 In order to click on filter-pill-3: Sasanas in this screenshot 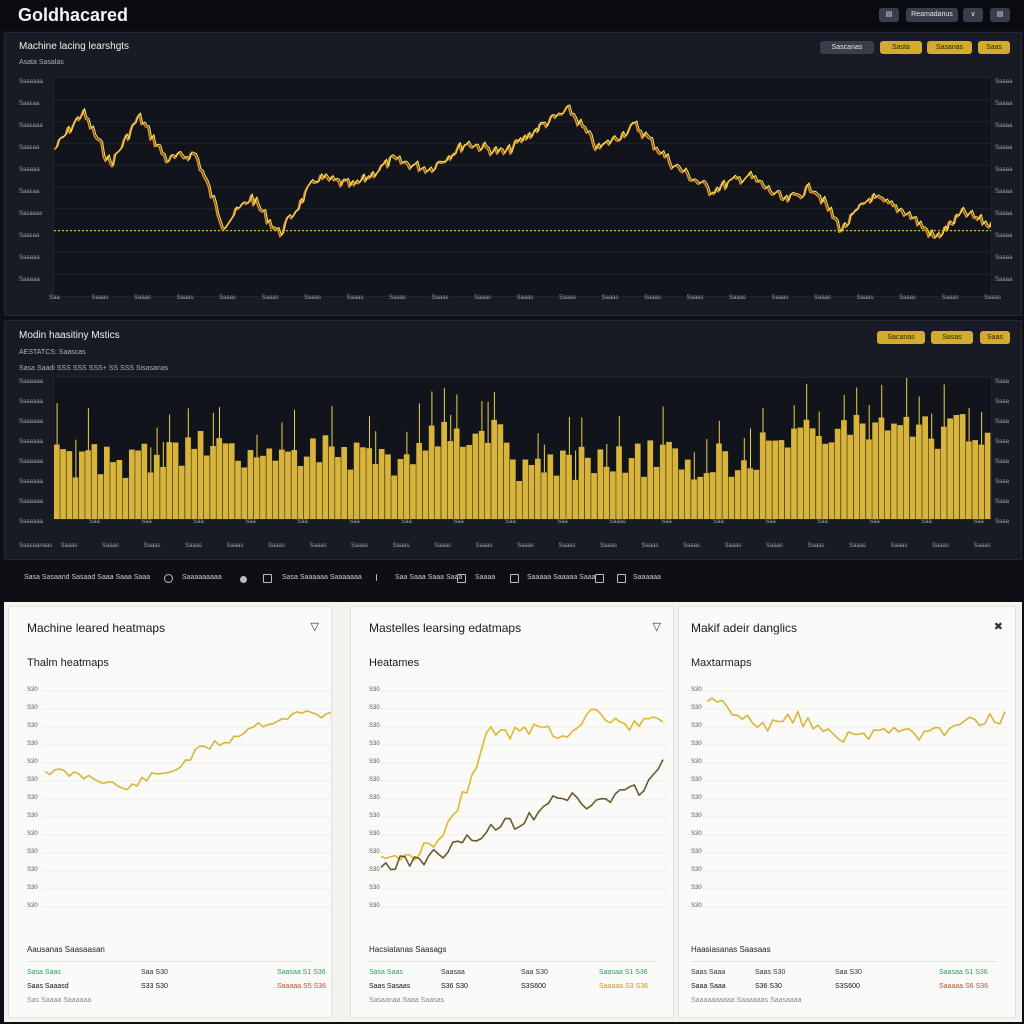, I will do `click(949, 47)`.